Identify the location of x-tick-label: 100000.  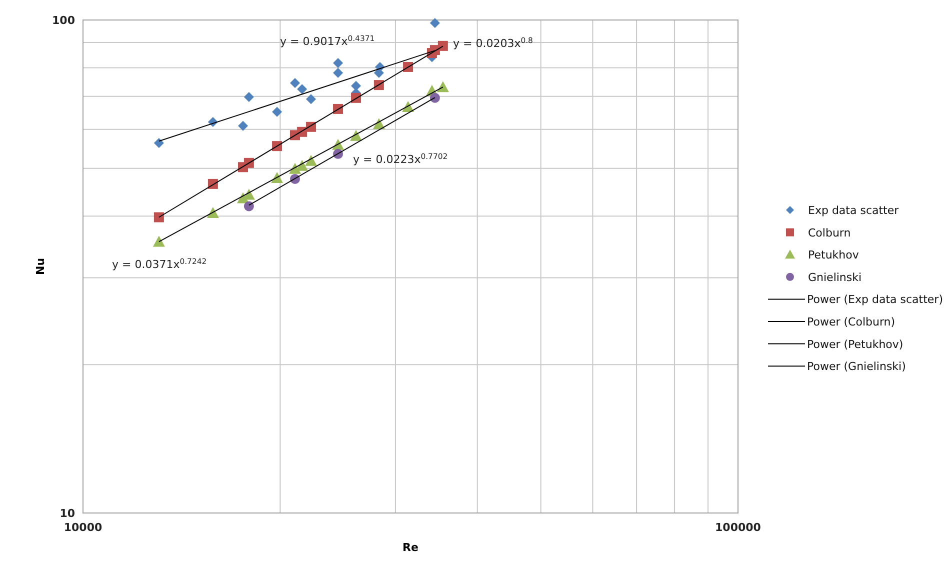
(738, 527).